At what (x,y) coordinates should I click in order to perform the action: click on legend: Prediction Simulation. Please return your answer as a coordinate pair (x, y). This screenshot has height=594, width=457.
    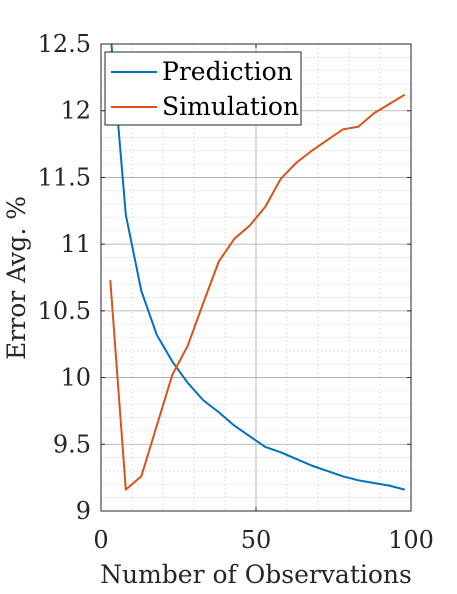
    Looking at the image, I should click on (203, 88).